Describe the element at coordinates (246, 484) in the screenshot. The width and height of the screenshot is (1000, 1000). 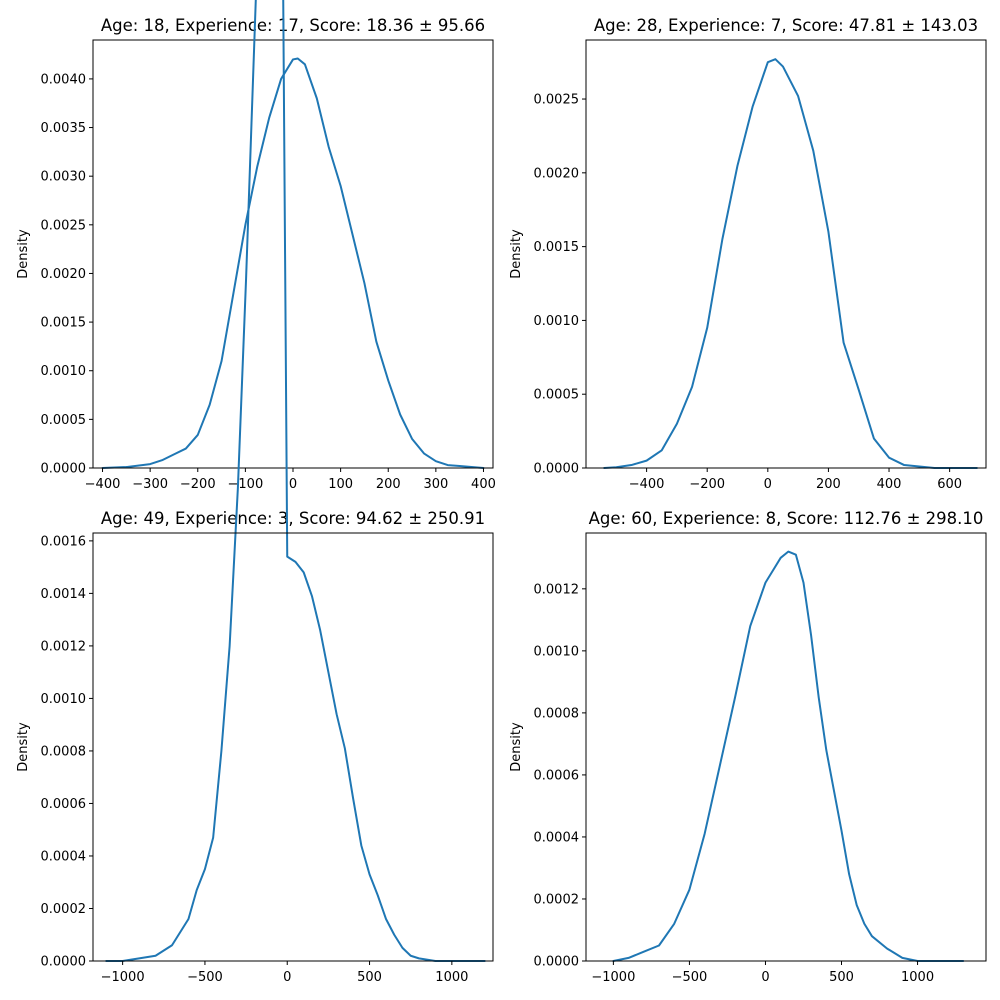
I see `x-tick-label: −100` at that location.